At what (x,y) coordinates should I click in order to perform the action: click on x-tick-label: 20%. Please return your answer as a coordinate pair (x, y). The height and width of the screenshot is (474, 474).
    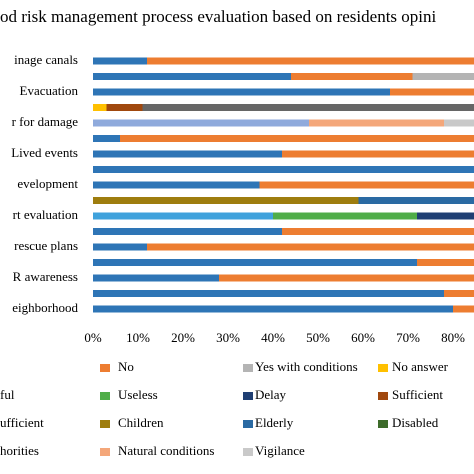
    Looking at the image, I should click on (183, 337).